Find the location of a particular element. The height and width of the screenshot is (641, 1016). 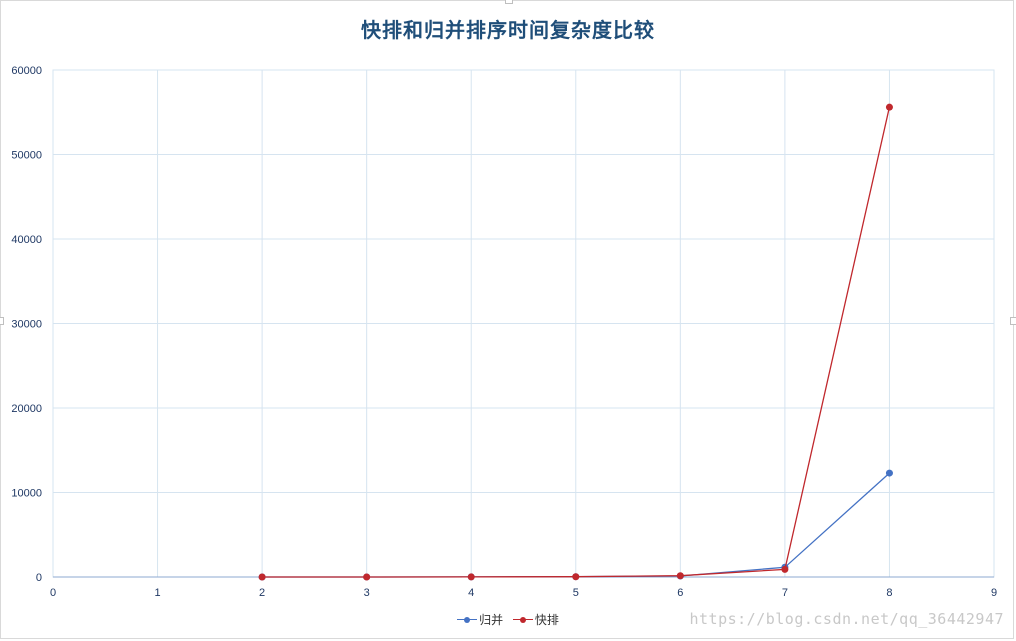

legend-item-series-1: 快排 is located at coordinates (535, 619).